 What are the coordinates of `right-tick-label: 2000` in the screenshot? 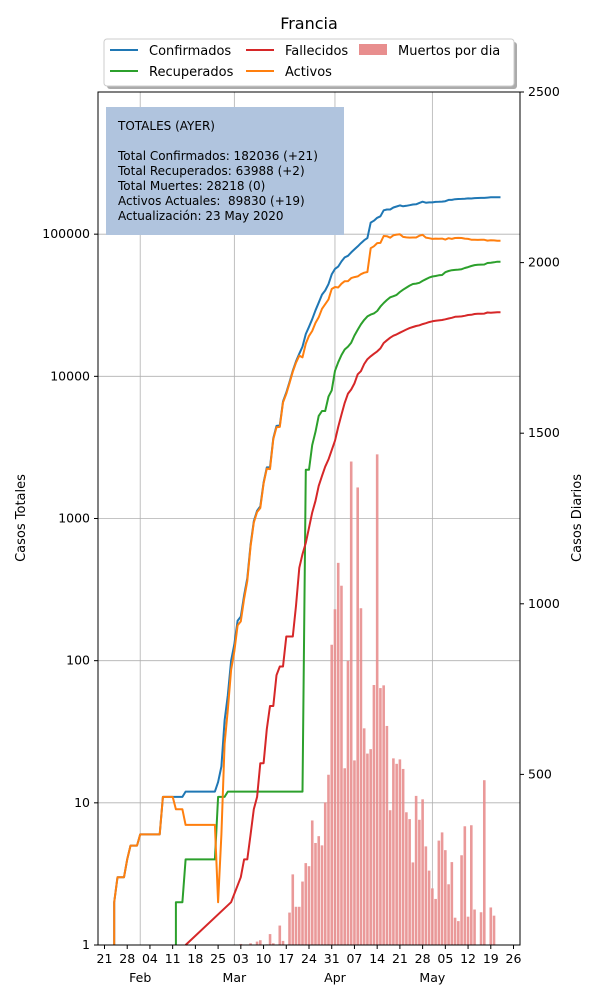 It's located at (544, 262).